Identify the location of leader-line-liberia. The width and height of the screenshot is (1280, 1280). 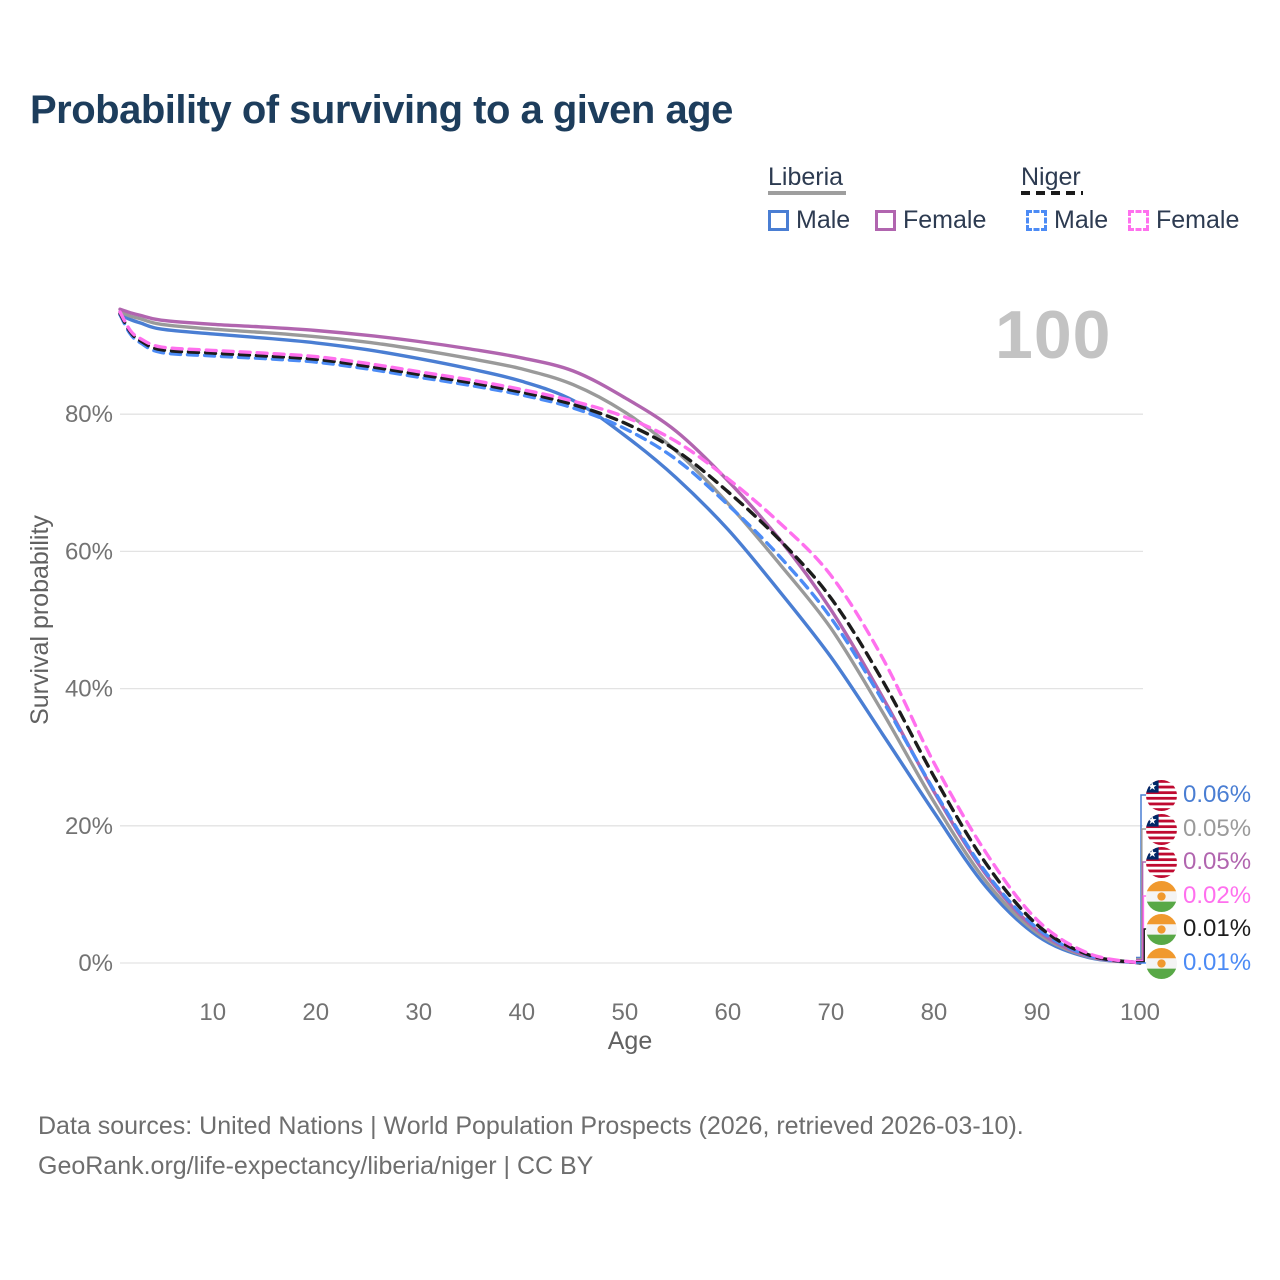
(1142, 894).